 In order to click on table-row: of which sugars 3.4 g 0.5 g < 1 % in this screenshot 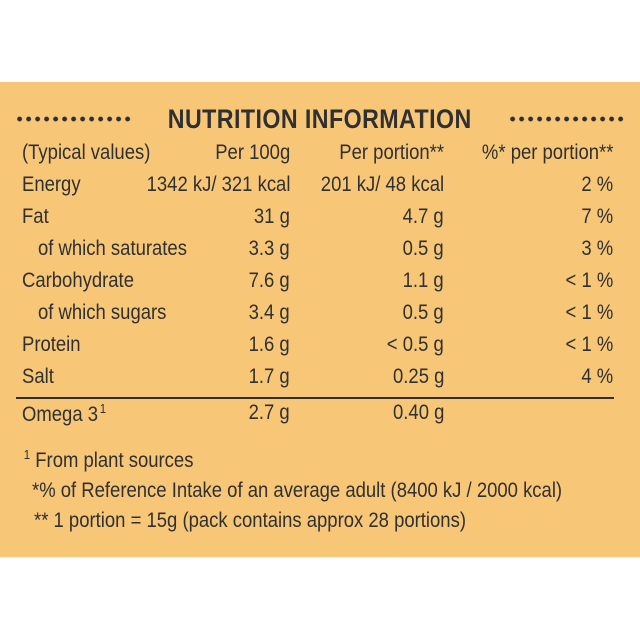, I will do `click(320, 314)`.